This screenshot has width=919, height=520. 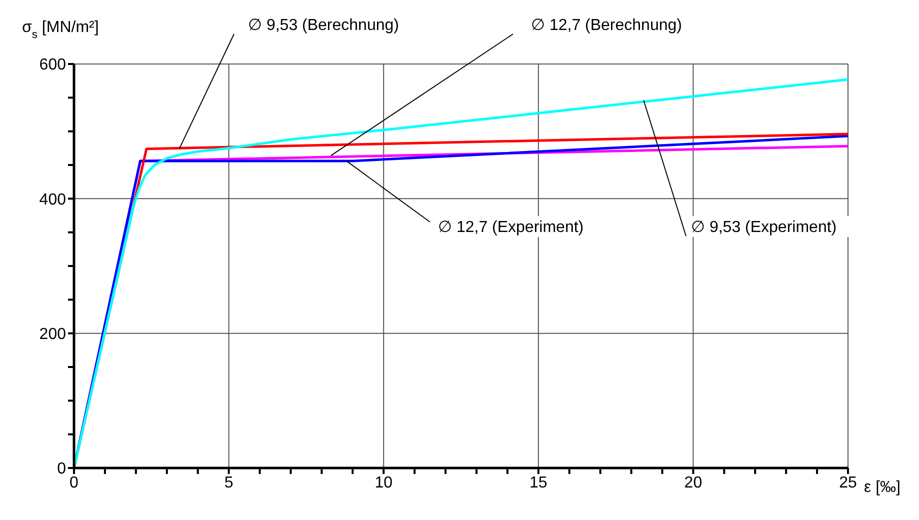 What do you see at coordinates (52, 199) in the screenshot?
I see `y-tick-label: 400` at bounding box center [52, 199].